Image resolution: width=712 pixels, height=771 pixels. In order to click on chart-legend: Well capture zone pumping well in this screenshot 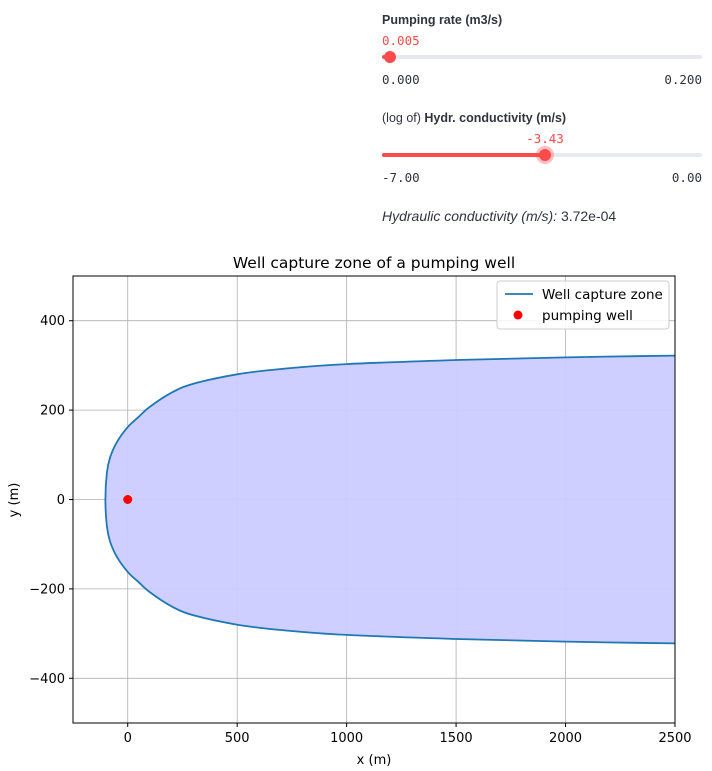, I will do `click(583, 305)`.